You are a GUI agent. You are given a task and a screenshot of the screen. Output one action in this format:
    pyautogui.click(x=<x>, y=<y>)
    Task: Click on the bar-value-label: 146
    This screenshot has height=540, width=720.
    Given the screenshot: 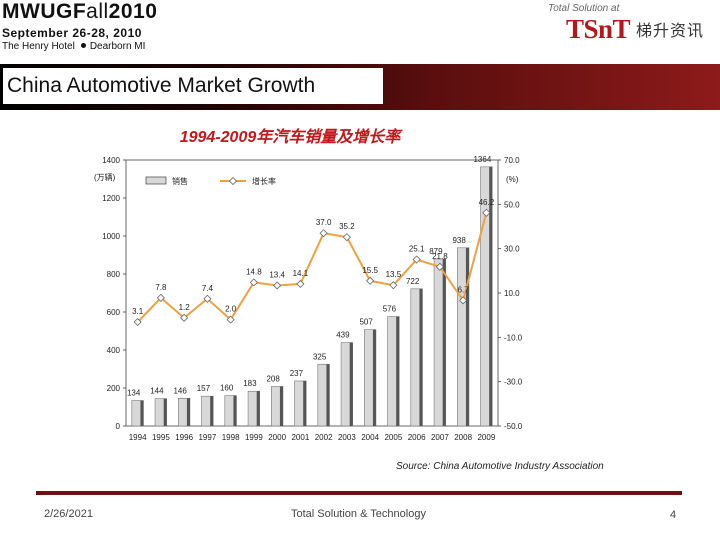 What is the action you would take?
    pyautogui.click(x=180, y=390)
    